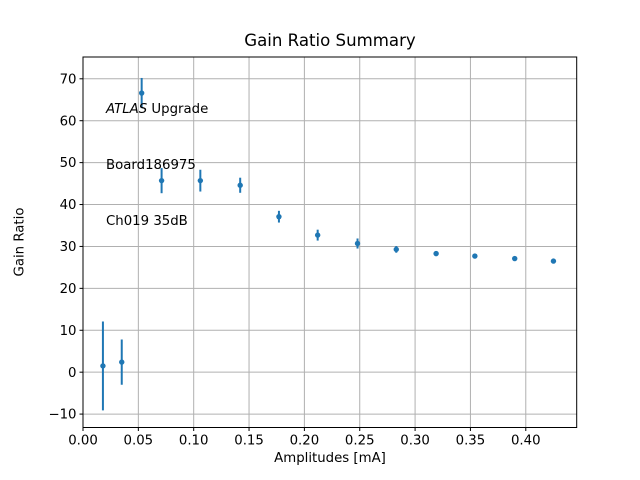 The width and height of the screenshot is (640, 480). I want to click on x-tick-label: 0.30, so click(415, 441).